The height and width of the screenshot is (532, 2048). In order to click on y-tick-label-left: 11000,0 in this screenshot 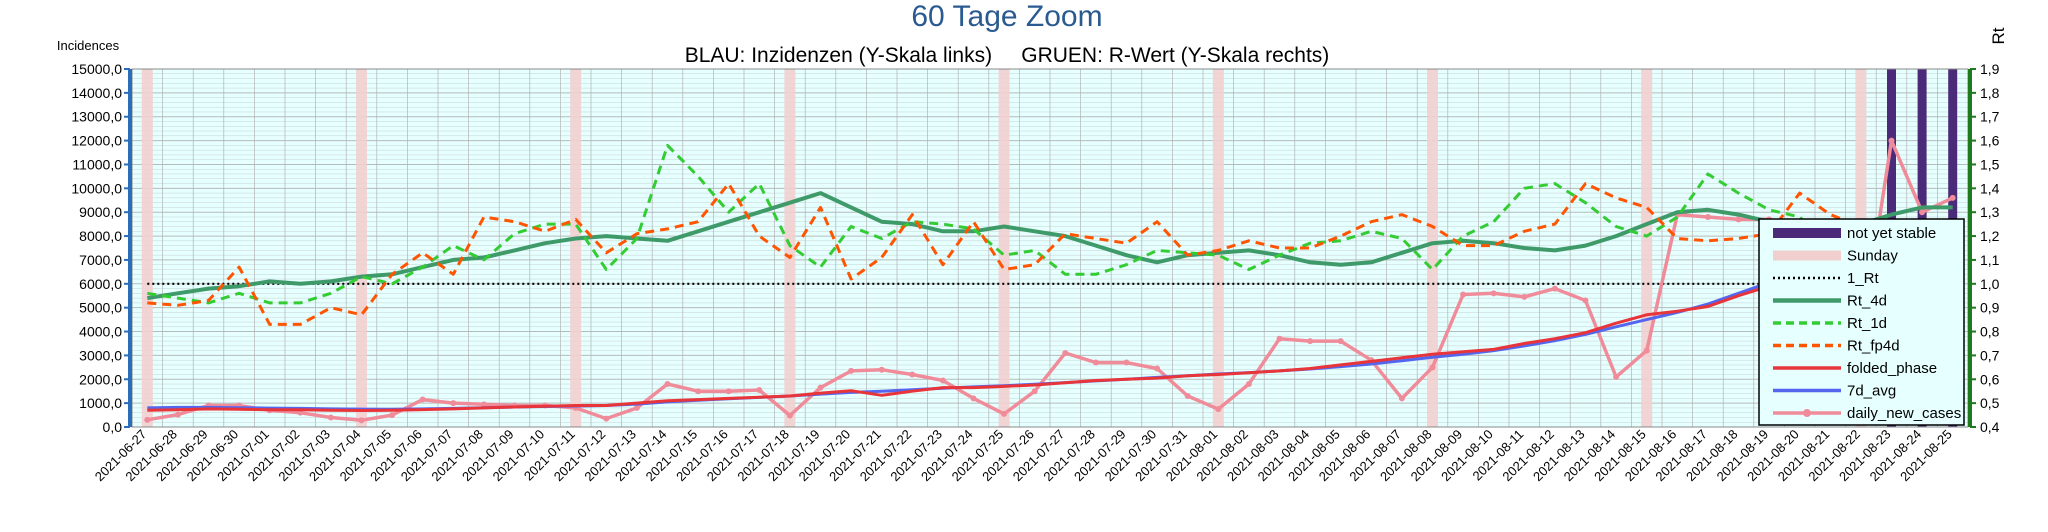, I will do `click(97, 164)`.